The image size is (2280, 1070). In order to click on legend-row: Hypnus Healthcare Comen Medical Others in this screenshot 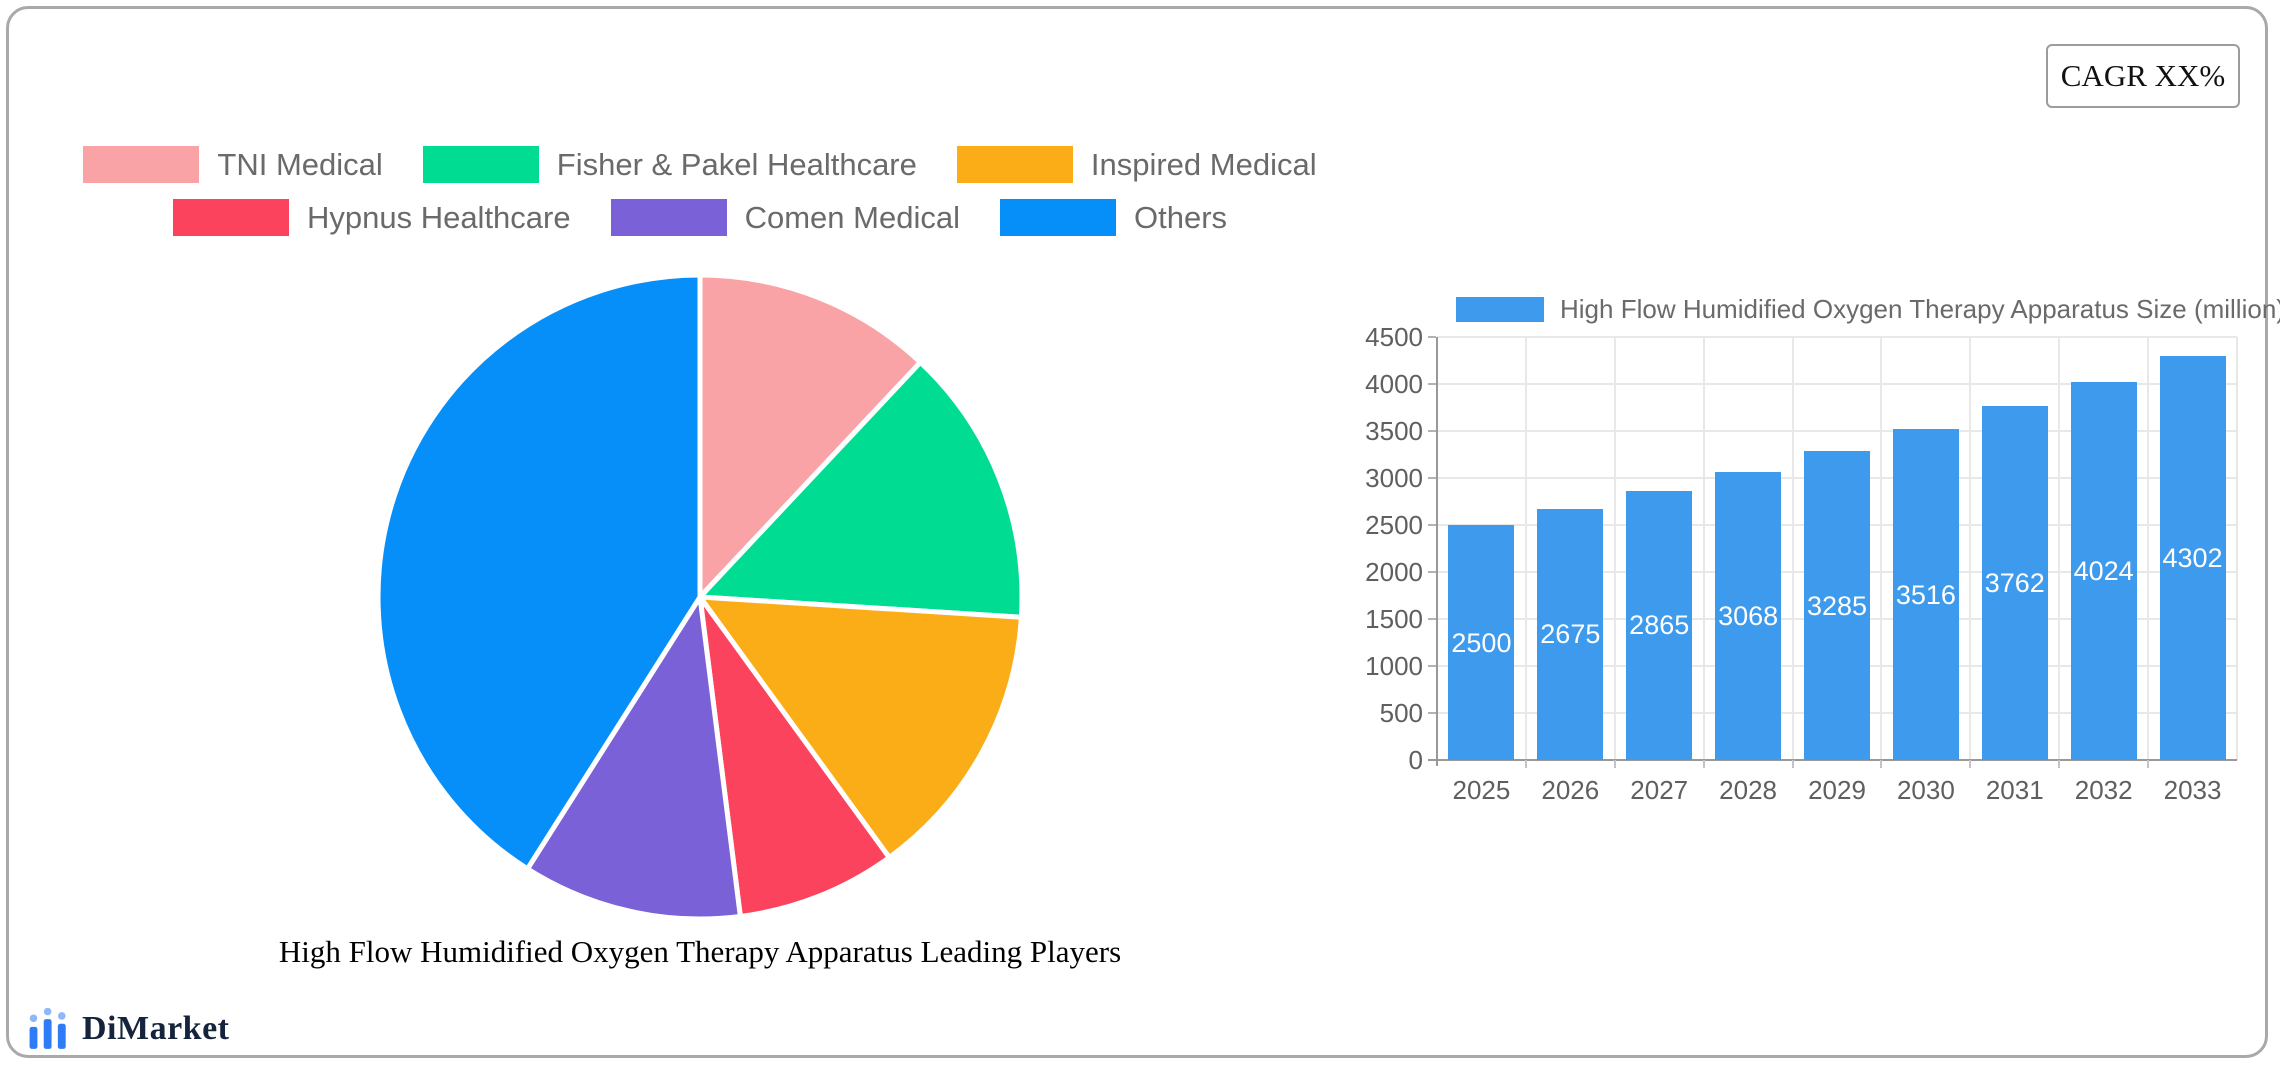, I will do `click(700, 217)`.